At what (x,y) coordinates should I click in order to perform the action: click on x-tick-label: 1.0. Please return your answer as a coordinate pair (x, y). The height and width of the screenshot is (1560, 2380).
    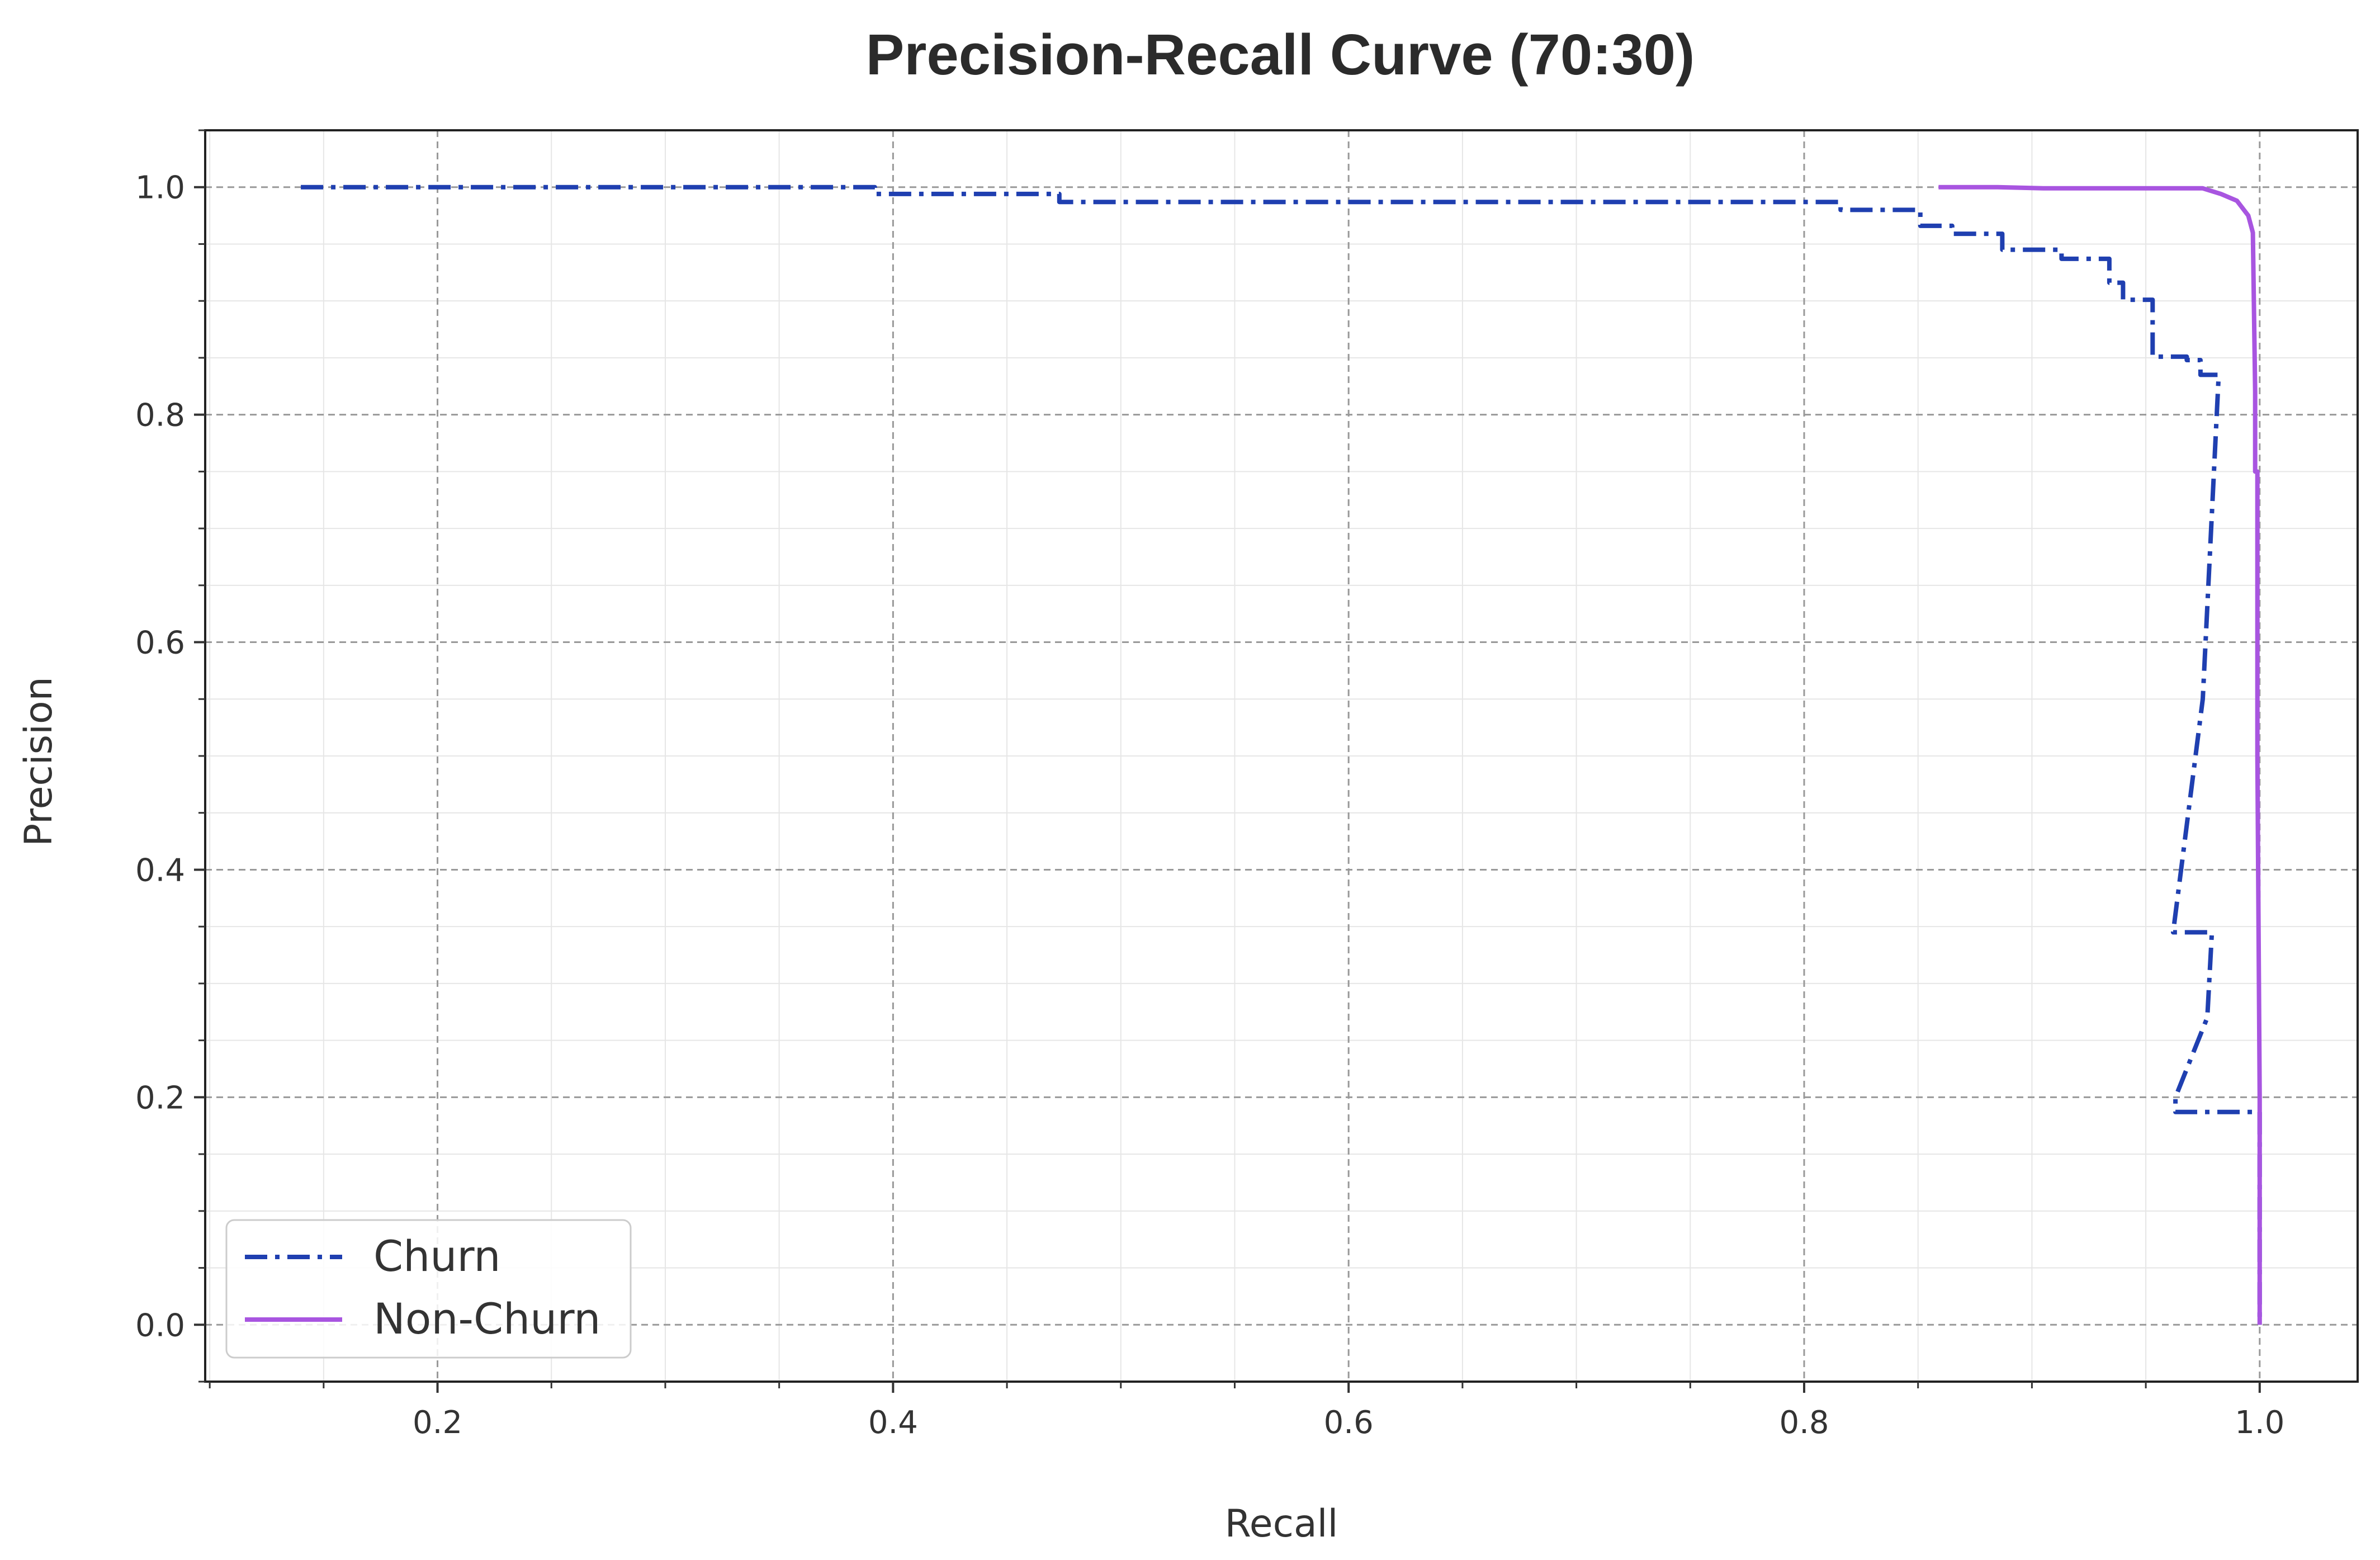
    Looking at the image, I should click on (2259, 1423).